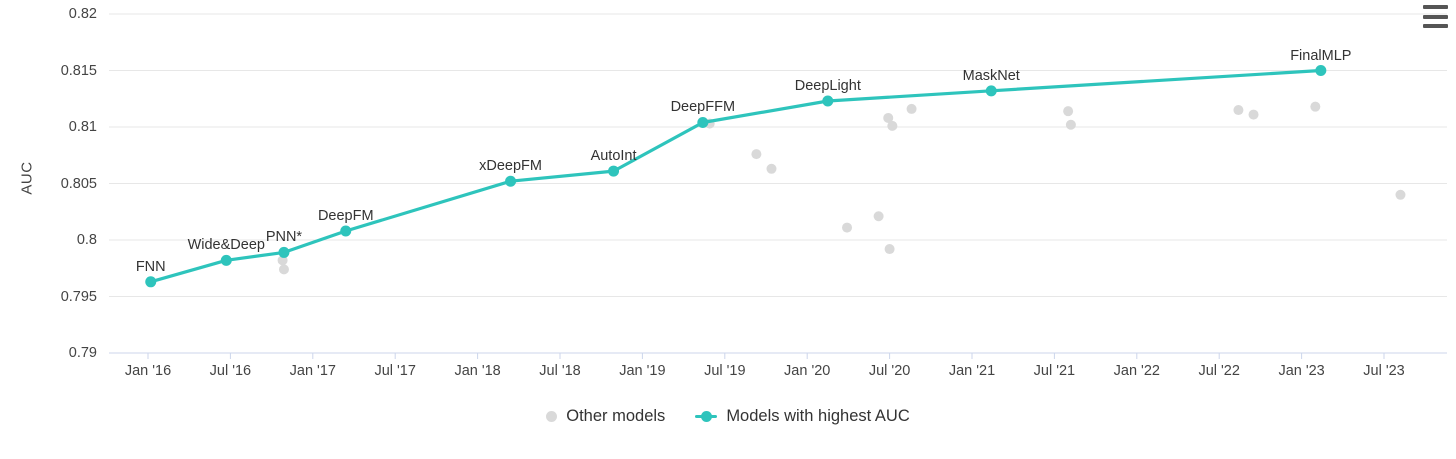  I want to click on data-point-DeepFM, so click(346, 231).